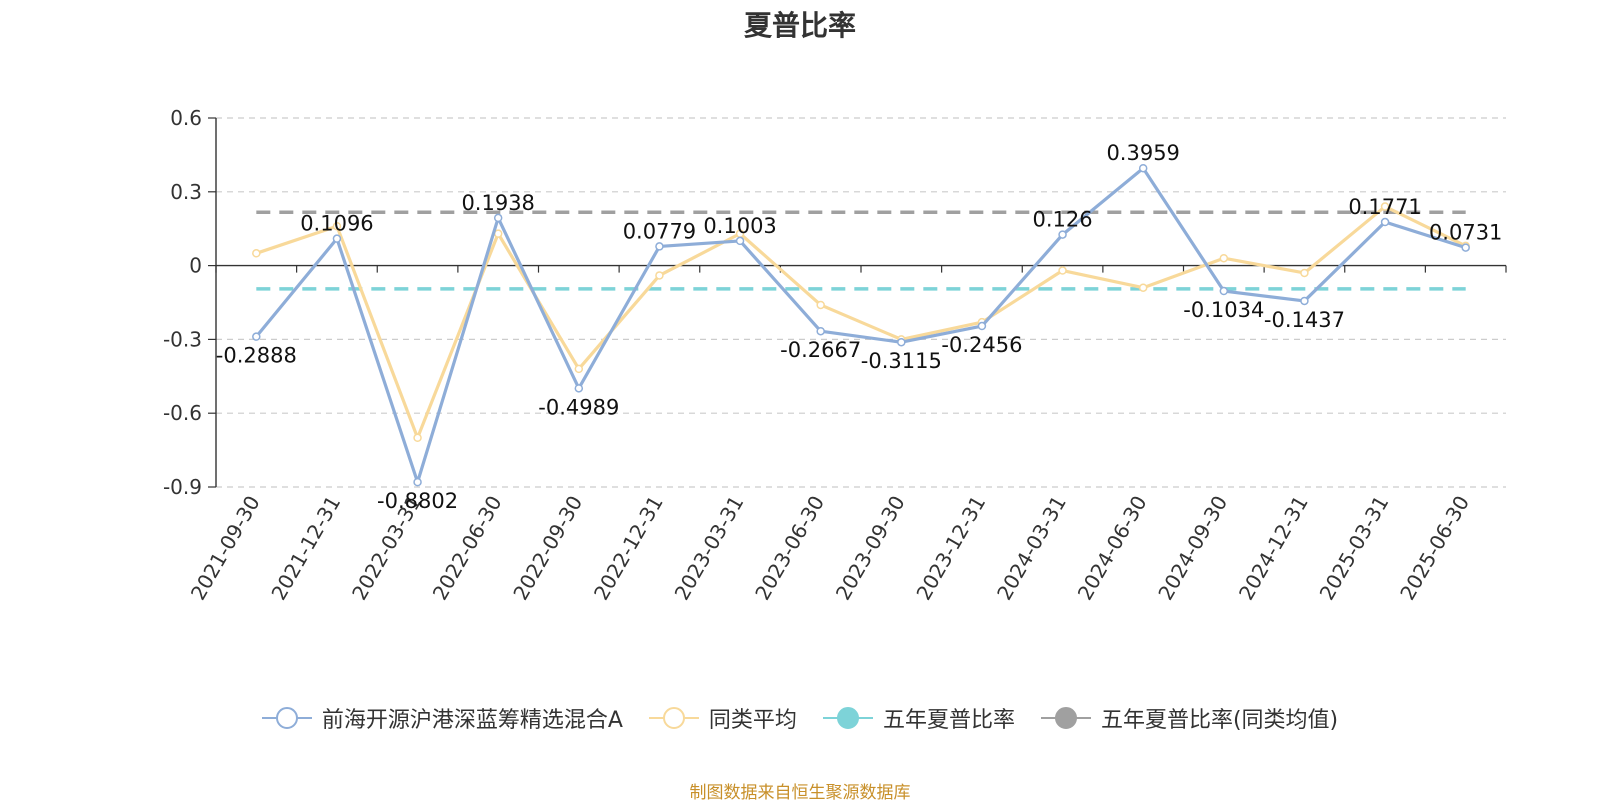 The width and height of the screenshot is (1600, 803). What do you see at coordinates (752, 720) in the screenshot?
I see `legend-label: 同类平均` at bounding box center [752, 720].